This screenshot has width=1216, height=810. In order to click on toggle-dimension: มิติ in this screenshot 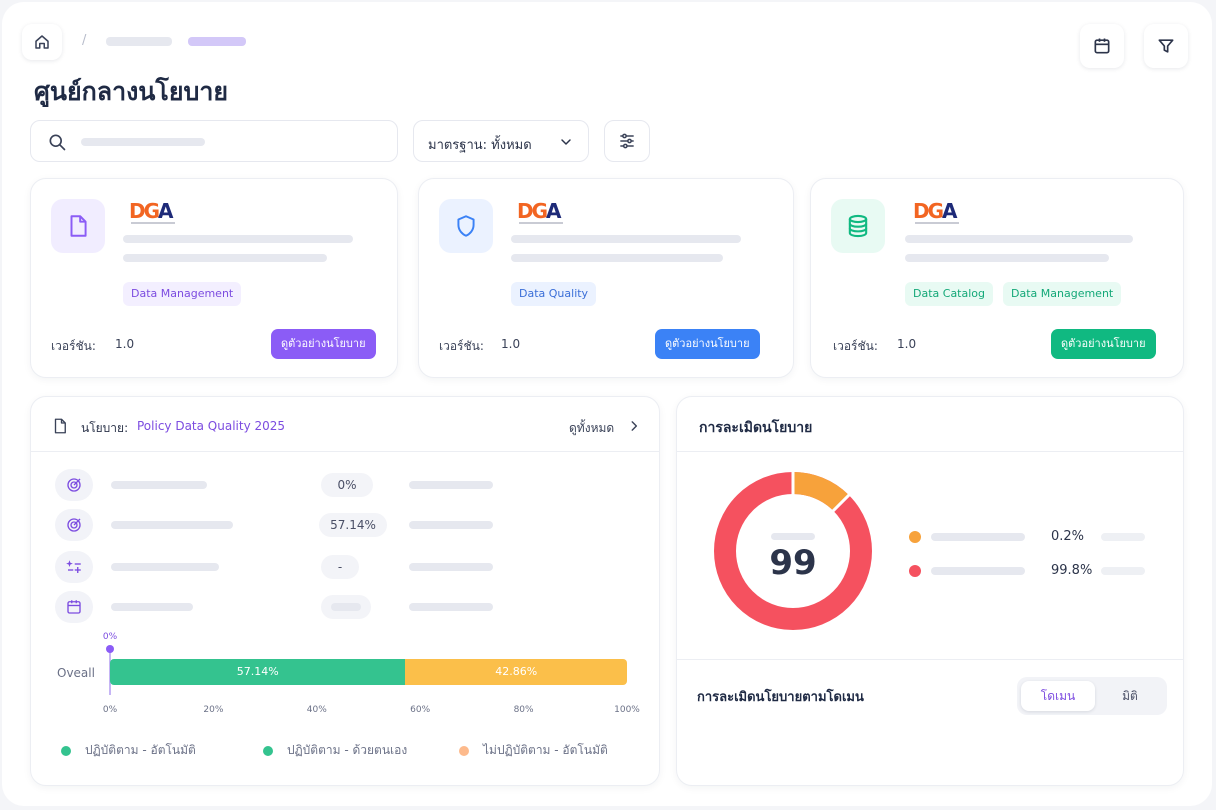, I will do `click(1130, 696)`.